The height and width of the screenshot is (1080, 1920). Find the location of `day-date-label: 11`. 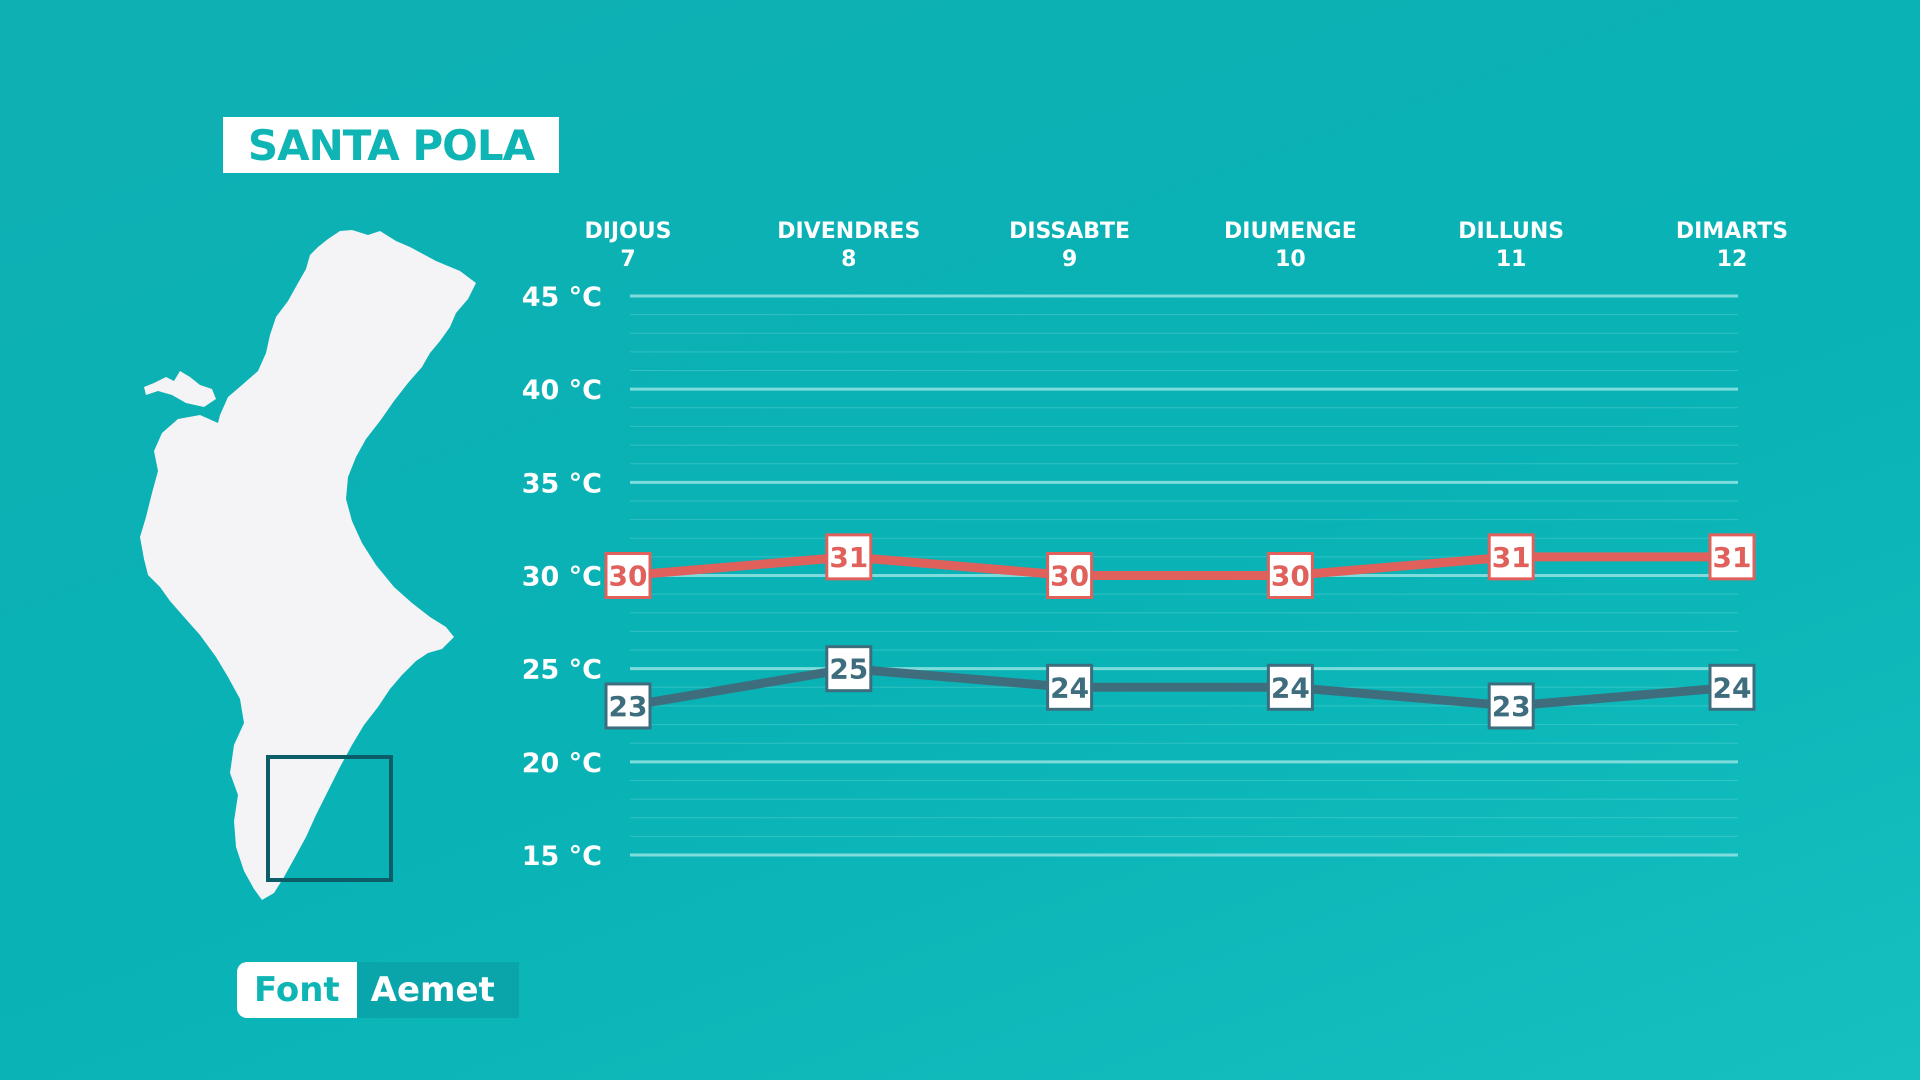

day-date-label: 11 is located at coordinates (1511, 259).